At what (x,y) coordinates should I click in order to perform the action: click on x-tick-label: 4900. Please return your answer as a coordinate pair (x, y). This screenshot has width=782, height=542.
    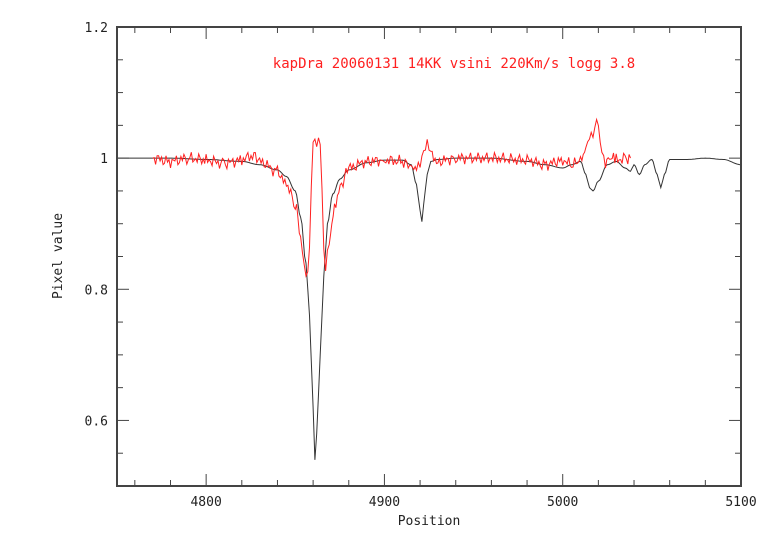
    Looking at the image, I should click on (384, 502).